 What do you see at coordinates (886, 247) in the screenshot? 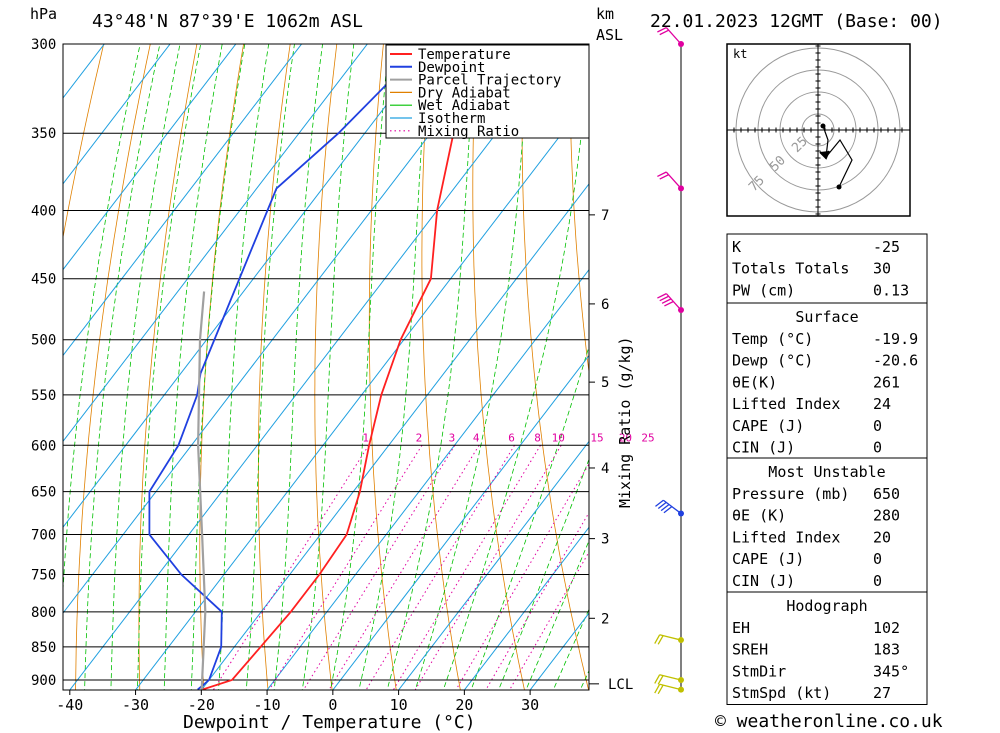
I see `index-value: -25` at bounding box center [886, 247].